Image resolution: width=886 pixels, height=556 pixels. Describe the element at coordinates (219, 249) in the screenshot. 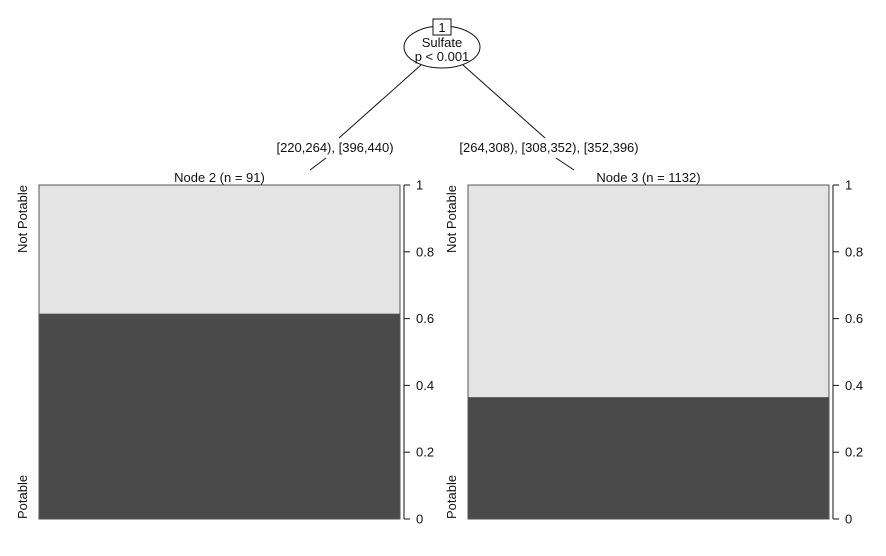

I see `bar-segment-not-potable` at that location.